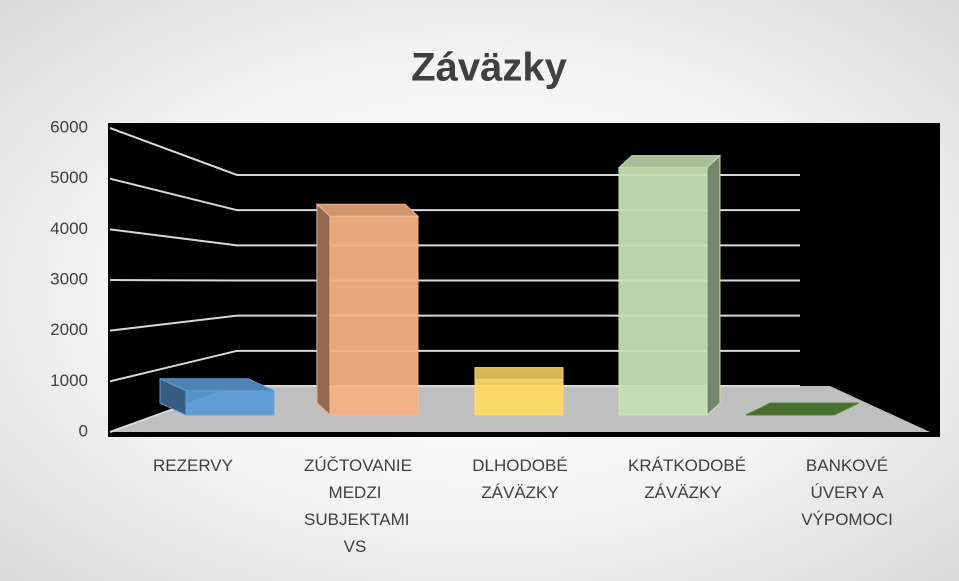 The height and width of the screenshot is (581, 959). What do you see at coordinates (69, 177) in the screenshot?
I see `y-tick-label: 5000` at bounding box center [69, 177].